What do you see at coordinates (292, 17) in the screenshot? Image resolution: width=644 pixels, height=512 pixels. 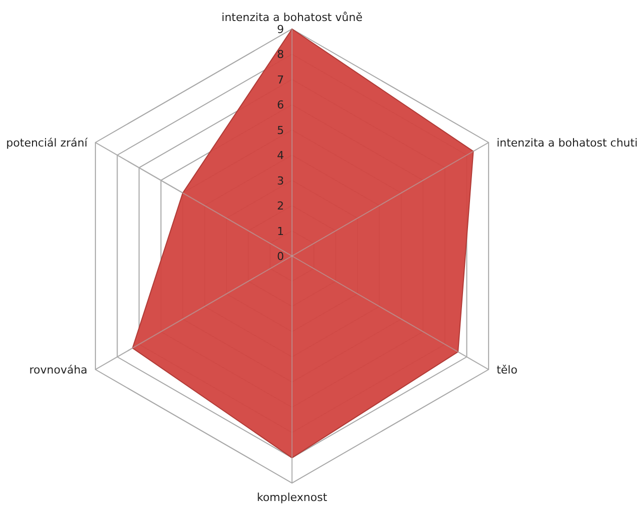 I see `spoke-label: intenzita a bohatost vůně` at bounding box center [292, 17].